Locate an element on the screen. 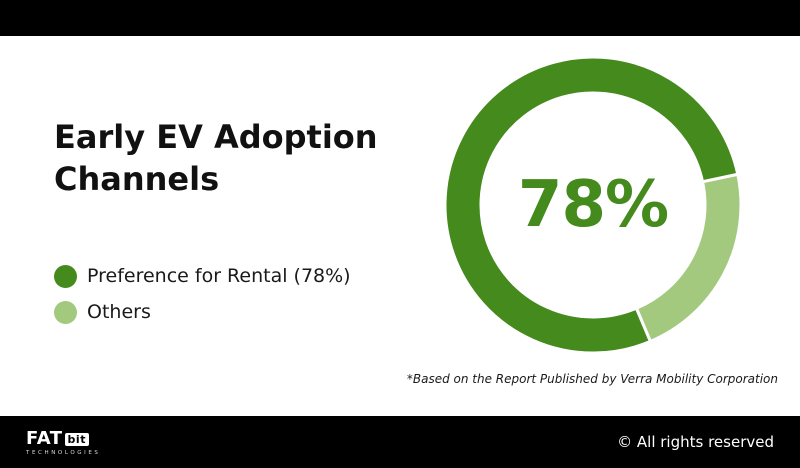 The height and width of the screenshot is (468, 800). legend-item-rental: Preference for Rental (78%) is located at coordinates (202, 276).